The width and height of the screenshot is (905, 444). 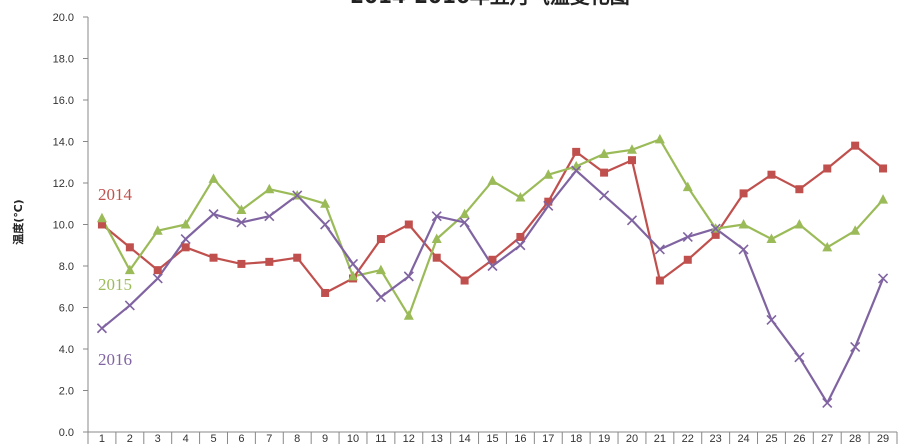 I want to click on x-tick-label: 24, so click(x=743, y=438).